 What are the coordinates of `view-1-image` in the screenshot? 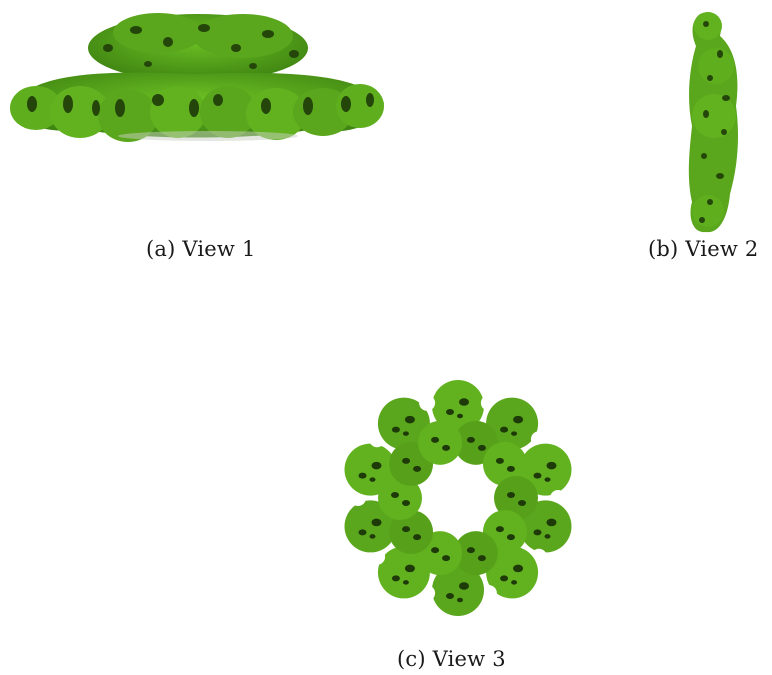 It's located at (198, 83).